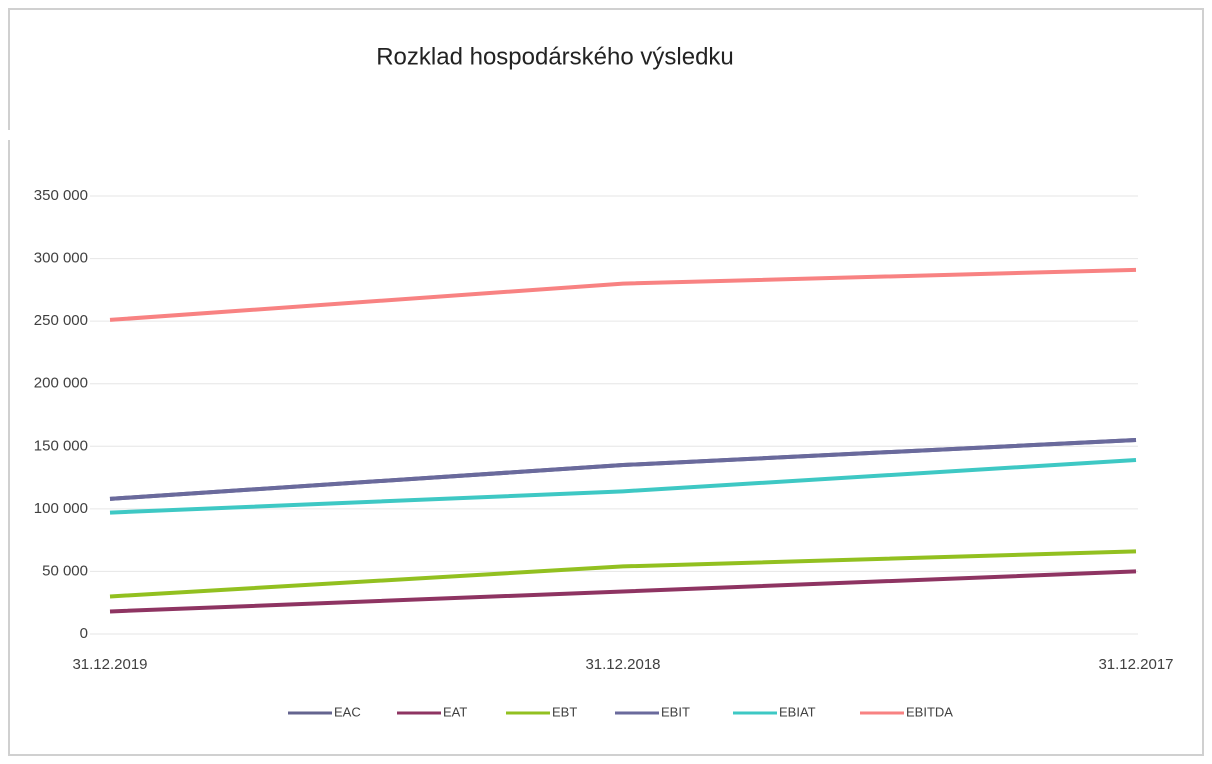  Describe the element at coordinates (61, 195) in the screenshot. I see `y-tick-label: 350 000` at that location.